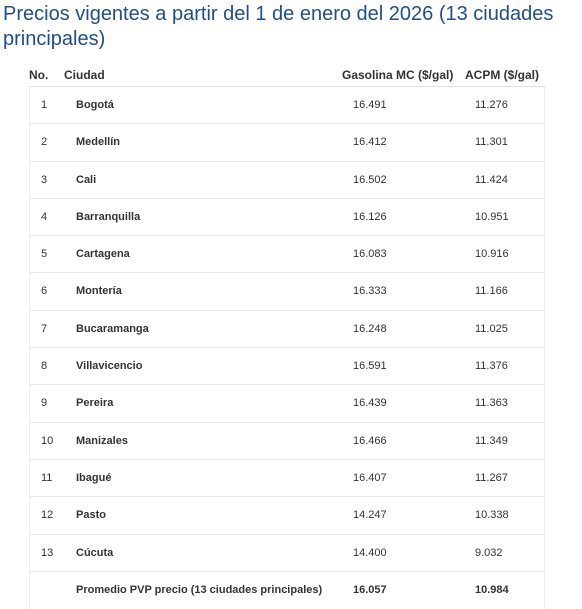 Image resolution: width=582 pixels, height=609 pixels. What do you see at coordinates (287, 553) in the screenshot?
I see `table-row: 13 Cúcuta 14.400 9.032` at bounding box center [287, 553].